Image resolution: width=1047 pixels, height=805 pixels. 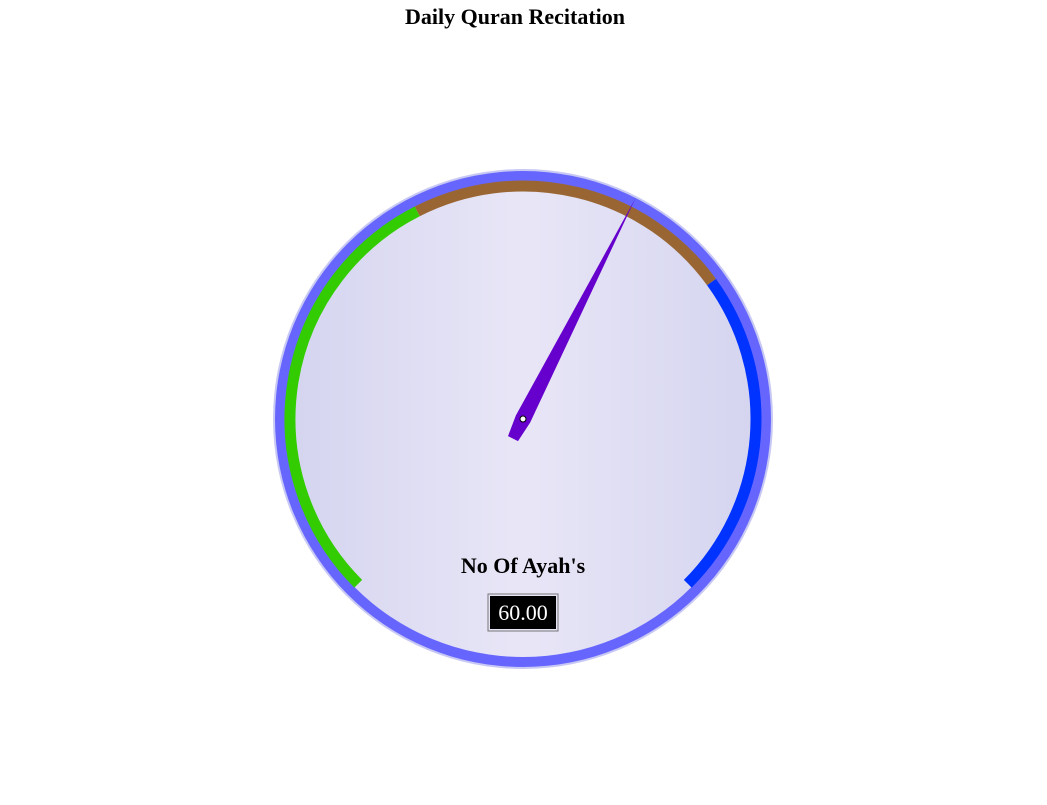 I want to click on chart-title: Daily Quran Recitation, so click(x=515, y=16).